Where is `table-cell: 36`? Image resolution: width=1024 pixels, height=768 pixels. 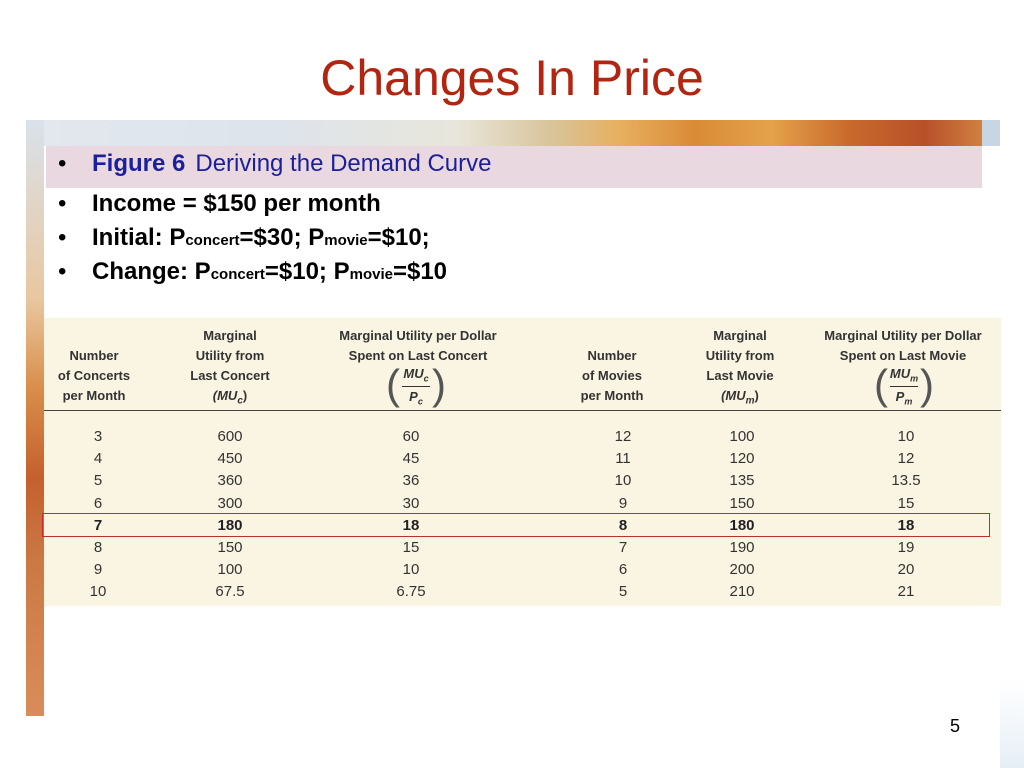
table-cell: 36 is located at coordinates (411, 481).